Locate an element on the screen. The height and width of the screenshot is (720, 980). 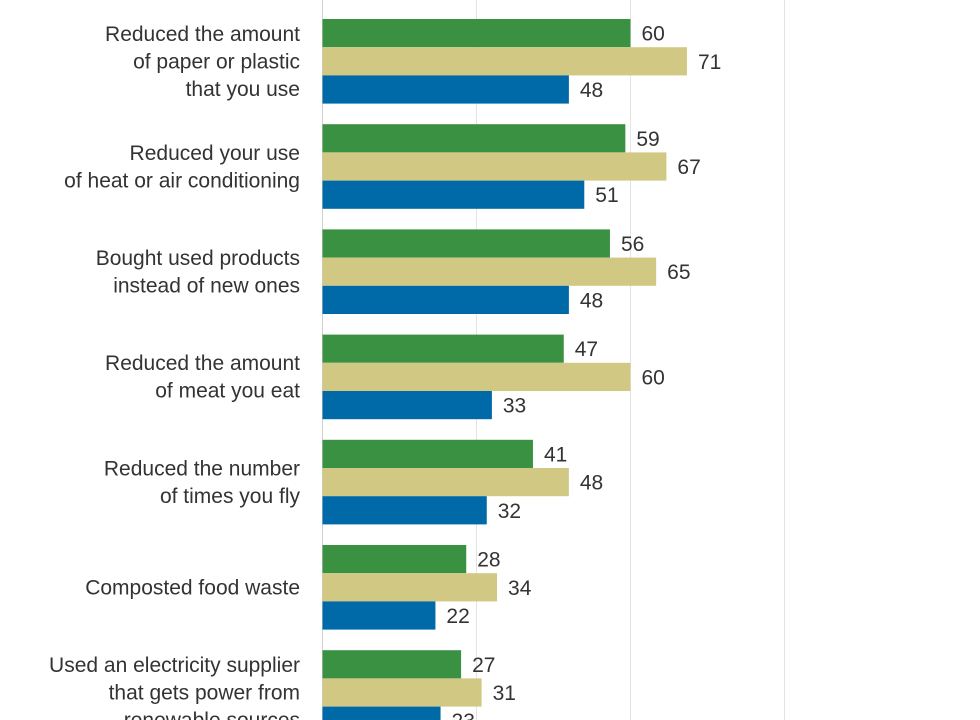
data-label: 59 is located at coordinates (647, 139).